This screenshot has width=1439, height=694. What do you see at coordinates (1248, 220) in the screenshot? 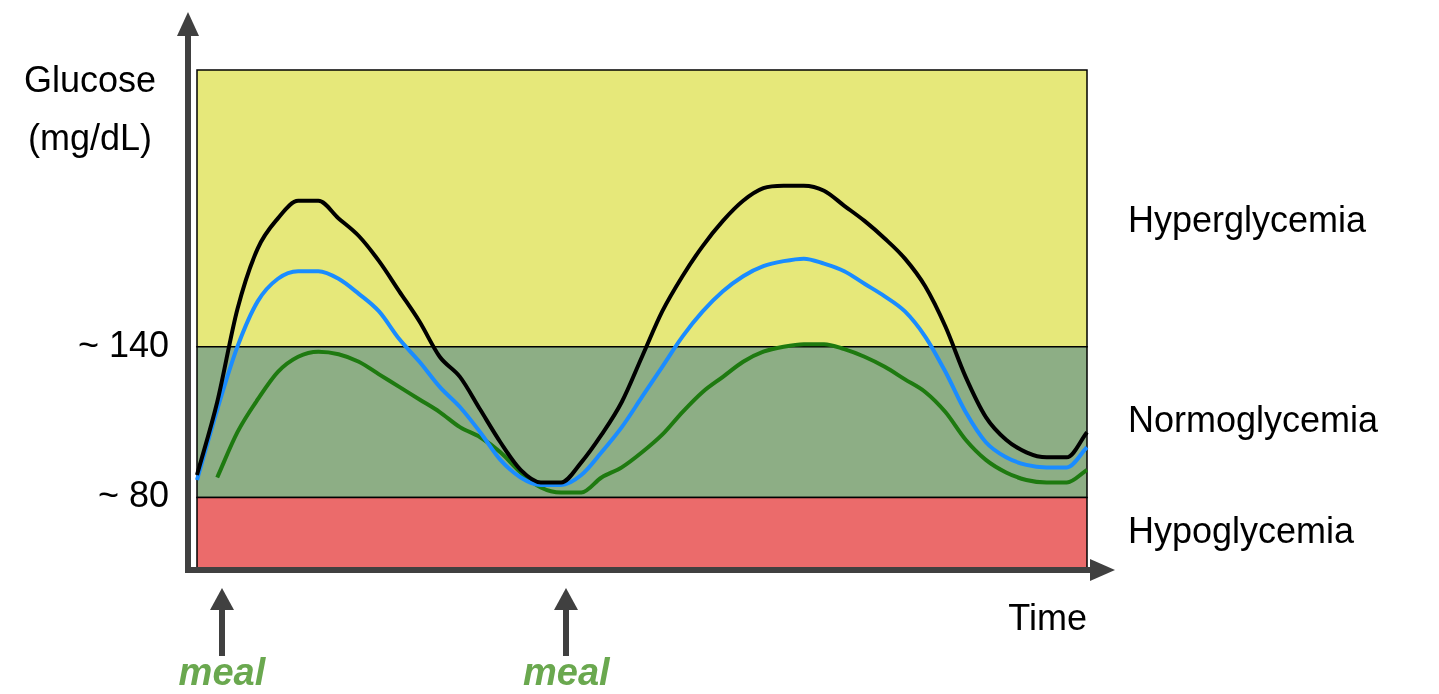
I see `band-label: Hyperglycemia` at bounding box center [1248, 220].